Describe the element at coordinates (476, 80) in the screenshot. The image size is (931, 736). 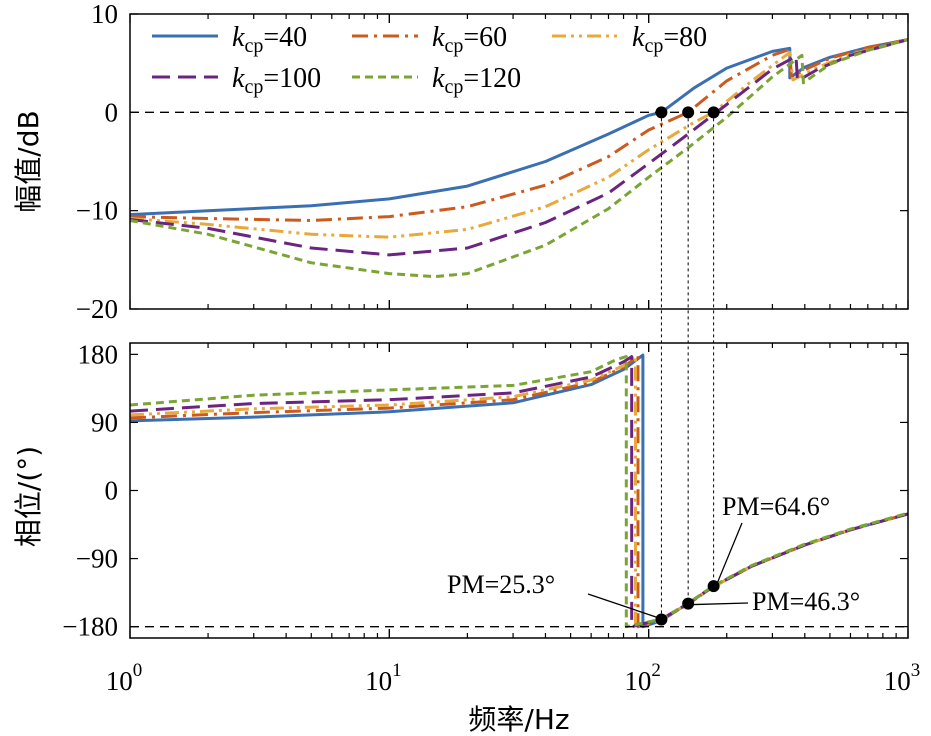
I see `legend-label-120: kcp=120` at that location.